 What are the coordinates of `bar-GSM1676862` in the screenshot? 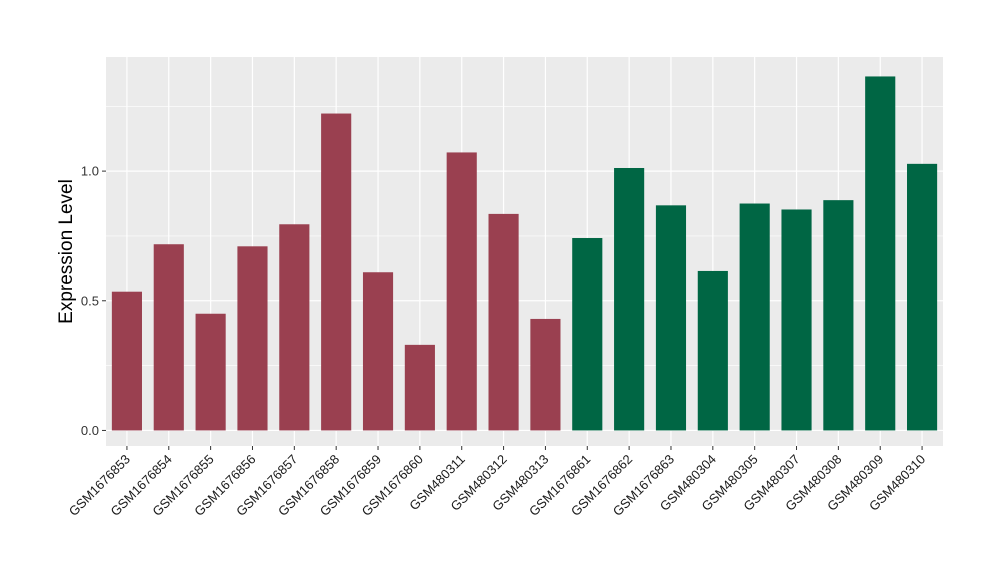 It's located at (629, 299).